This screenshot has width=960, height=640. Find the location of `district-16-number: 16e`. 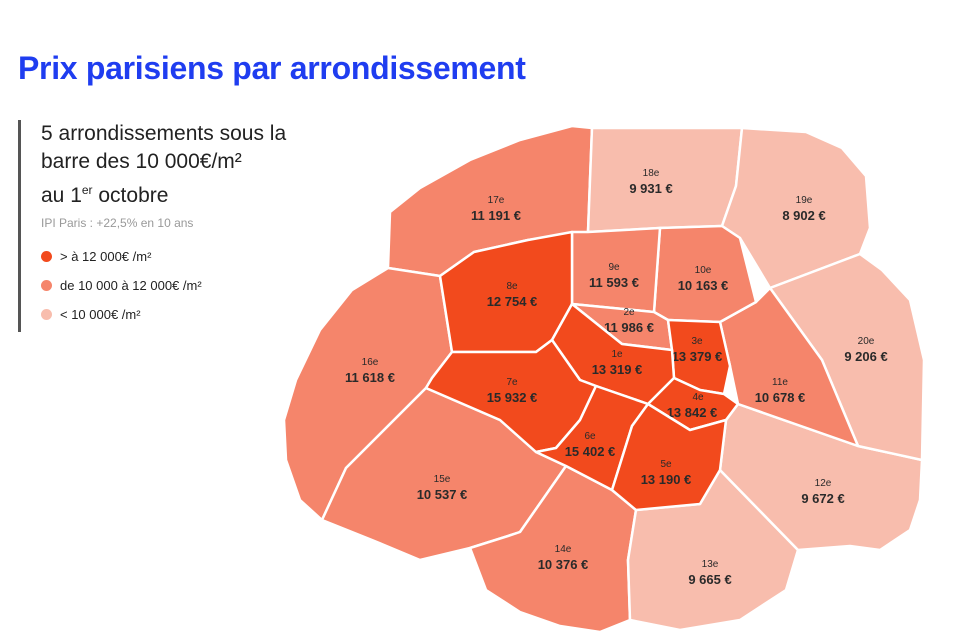

district-16-number: 16e is located at coordinates (370, 362).